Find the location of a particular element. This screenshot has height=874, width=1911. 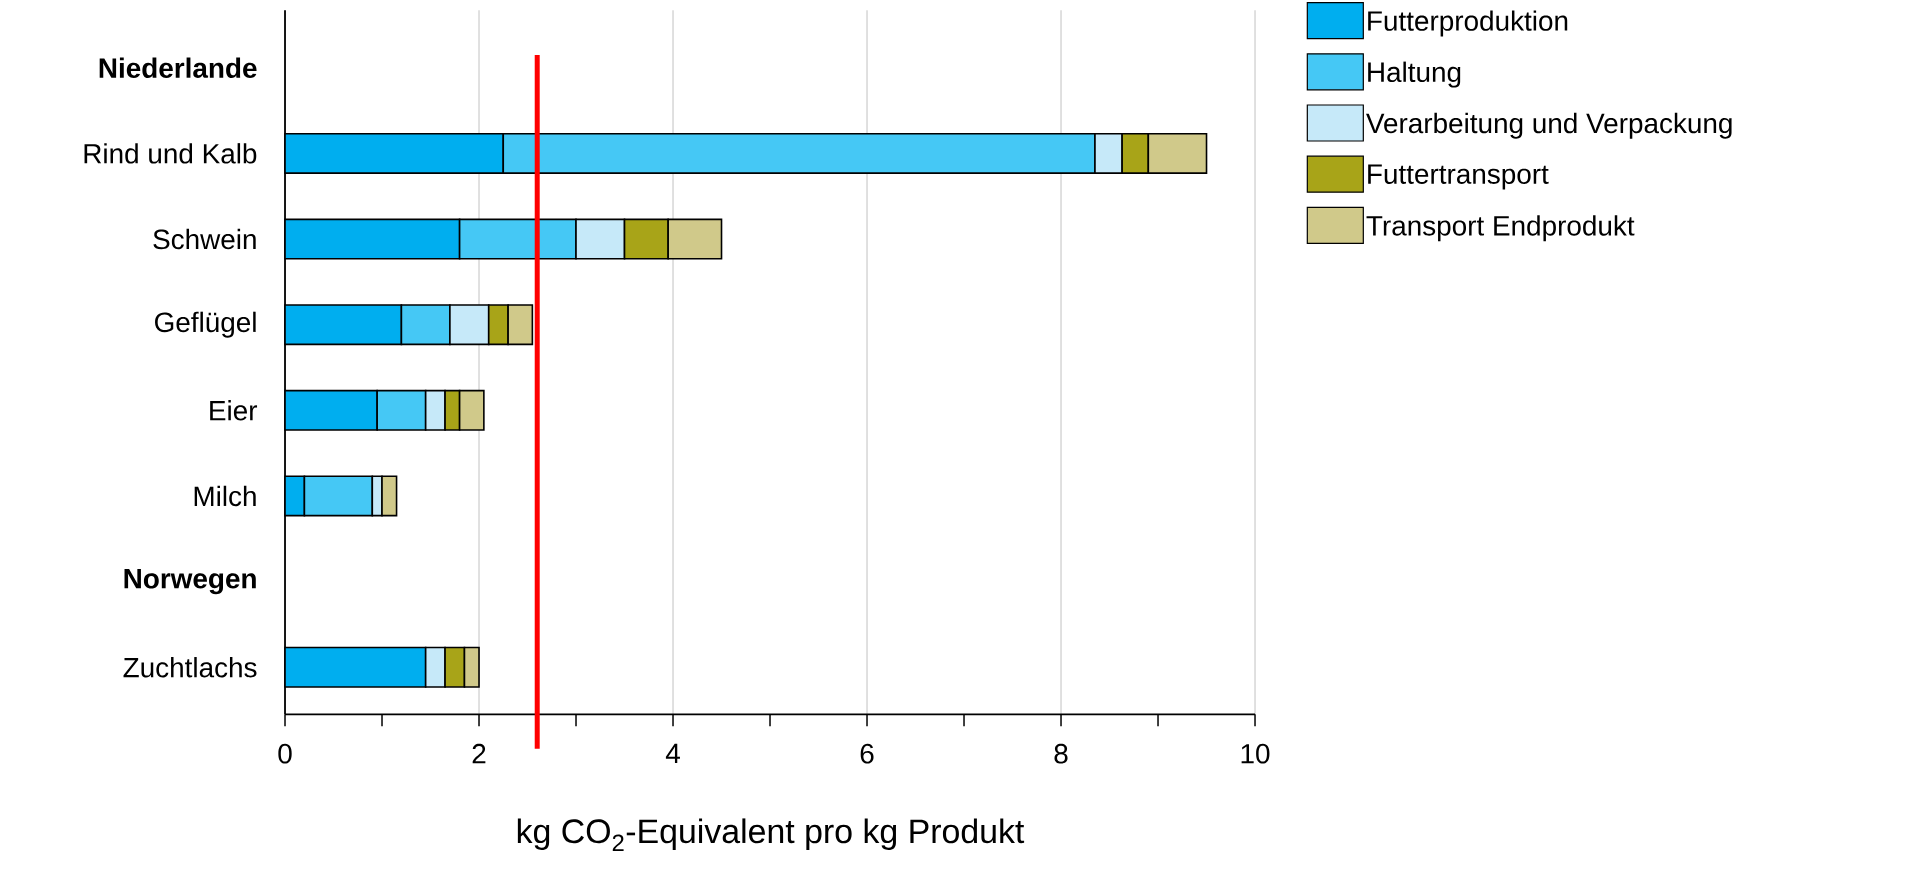

x-tick-label: 8 is located at coordinates (1061, 753).